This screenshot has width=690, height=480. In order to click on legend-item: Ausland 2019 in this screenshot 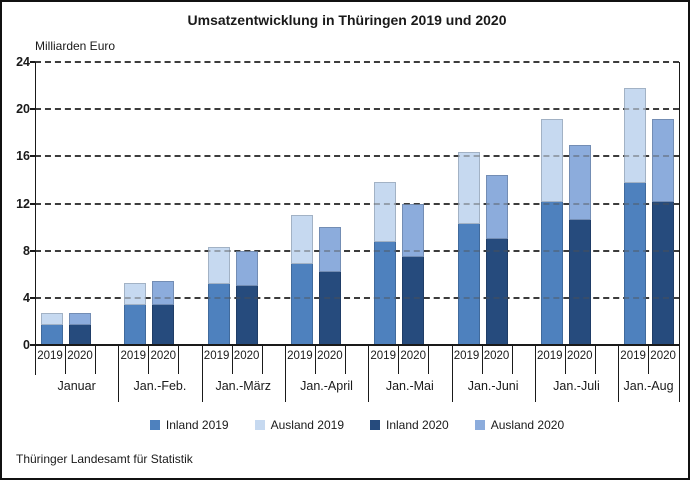, I will do `click(299, 425)`.